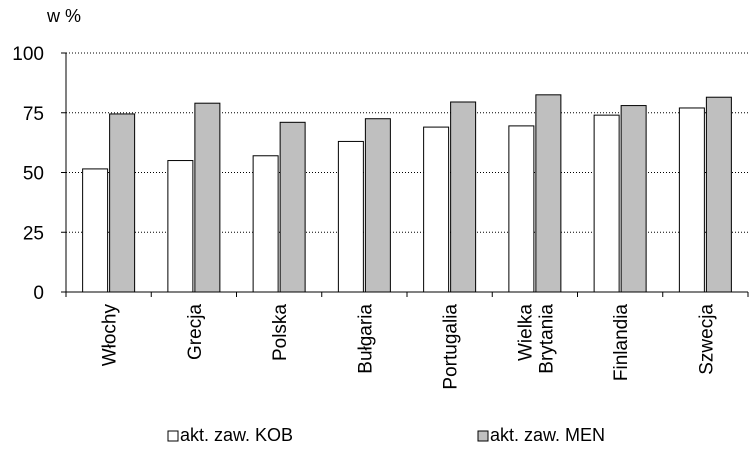  Describe the element at coordinates (33, 114) in the screenshot. I see `y-tick-label: 75` at that location.